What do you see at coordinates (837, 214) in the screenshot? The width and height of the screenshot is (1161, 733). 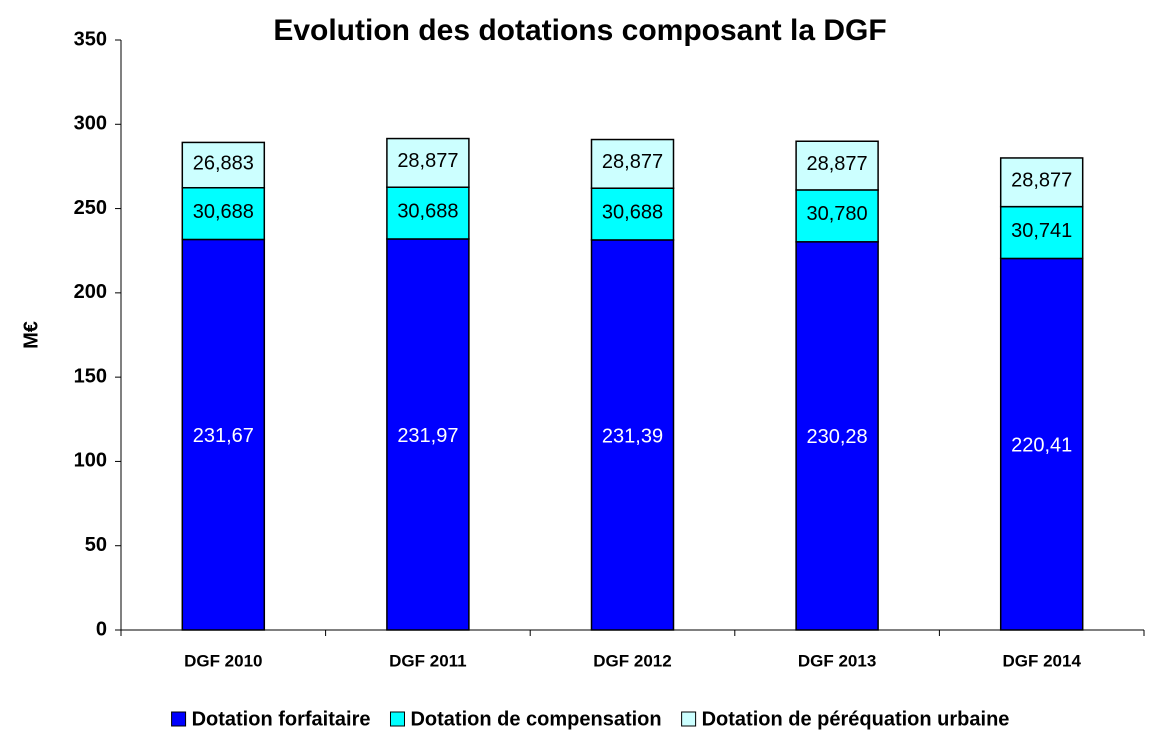 I see `data-label: 30,780` at bounding box center [837, 214].